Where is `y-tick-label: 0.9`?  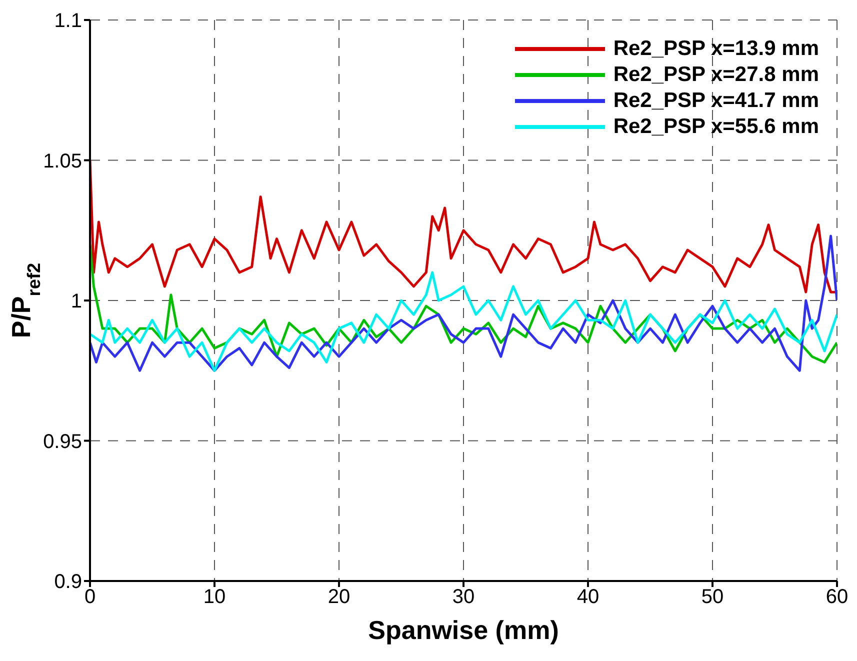
y-tick-label: 0.9 is located at coordinates (68, 582).